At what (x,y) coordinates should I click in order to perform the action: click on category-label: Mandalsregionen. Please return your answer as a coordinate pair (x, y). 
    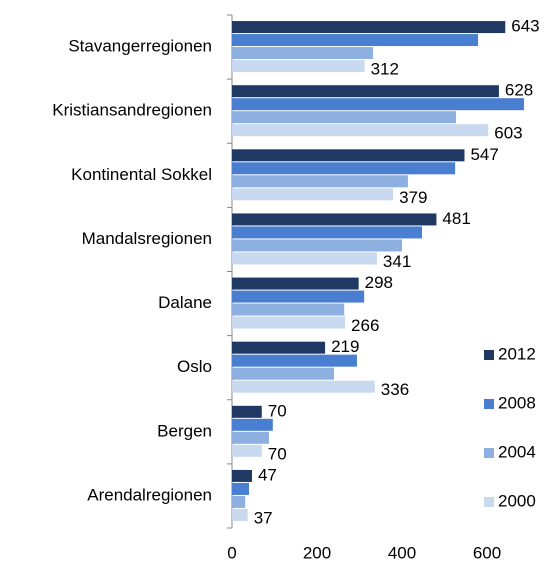
    Looking at the image, I should click on (147, 238).